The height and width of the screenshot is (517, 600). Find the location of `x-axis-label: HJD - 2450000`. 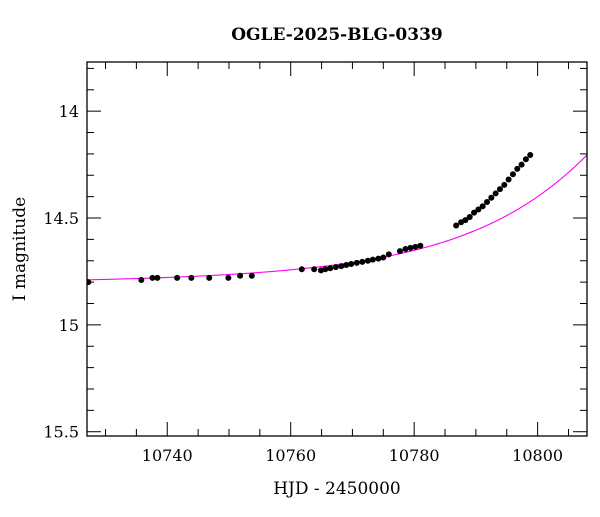

x-axis-label: HJD - 2450000 is located at coordinates (337, 489).